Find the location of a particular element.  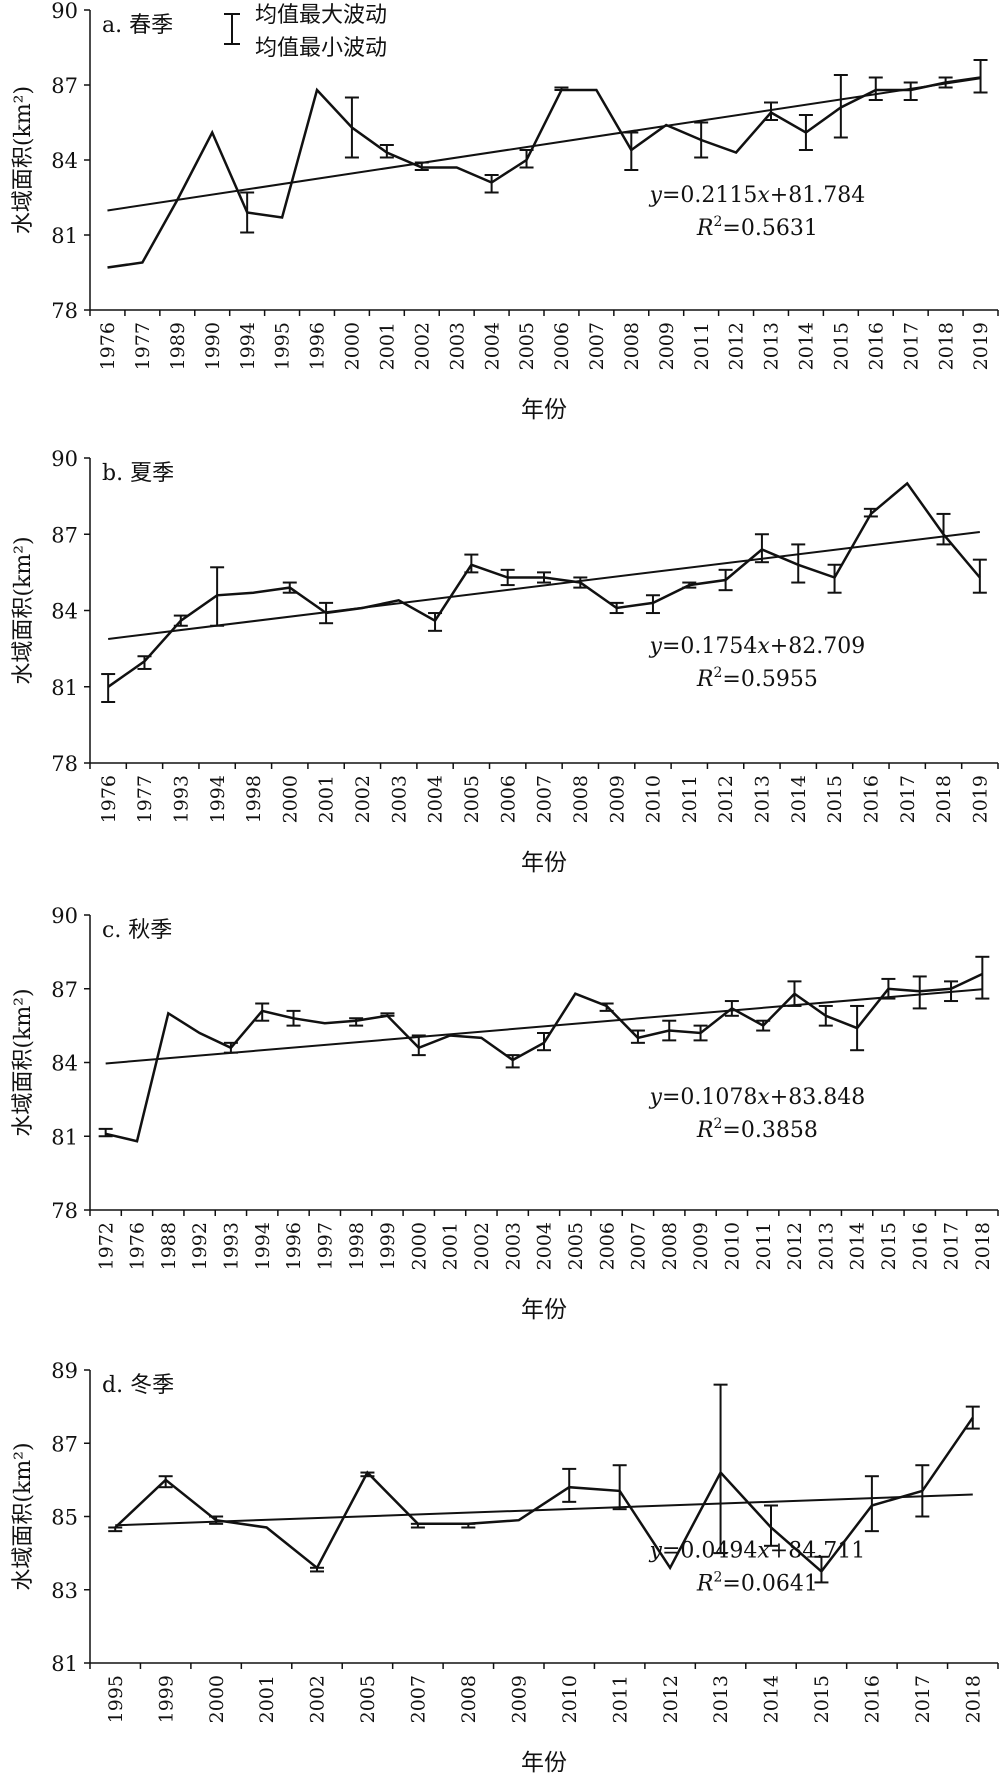

x-tick-label: 2002 is located at coordinates (318, 1699).